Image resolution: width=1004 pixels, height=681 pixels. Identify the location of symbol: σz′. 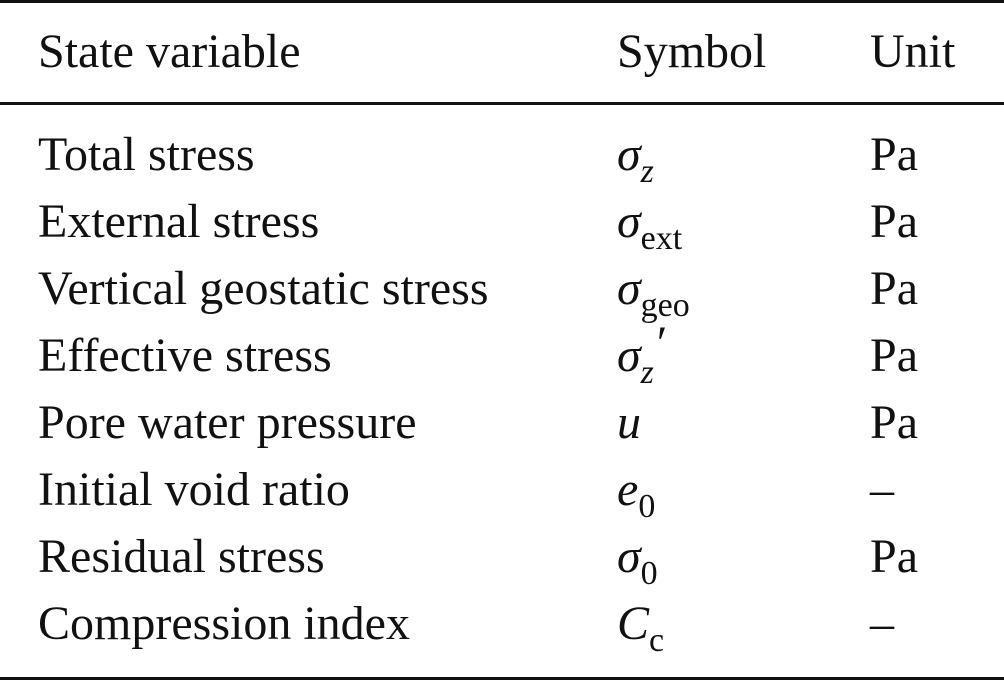
(640, 355).